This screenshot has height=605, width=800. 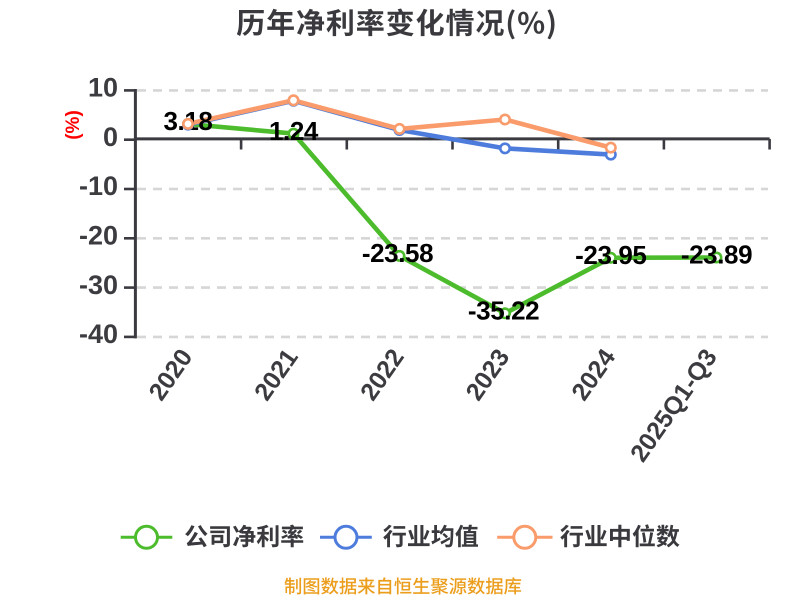 I want to click on svg-text: -23.58, so click(x=397, y=253).